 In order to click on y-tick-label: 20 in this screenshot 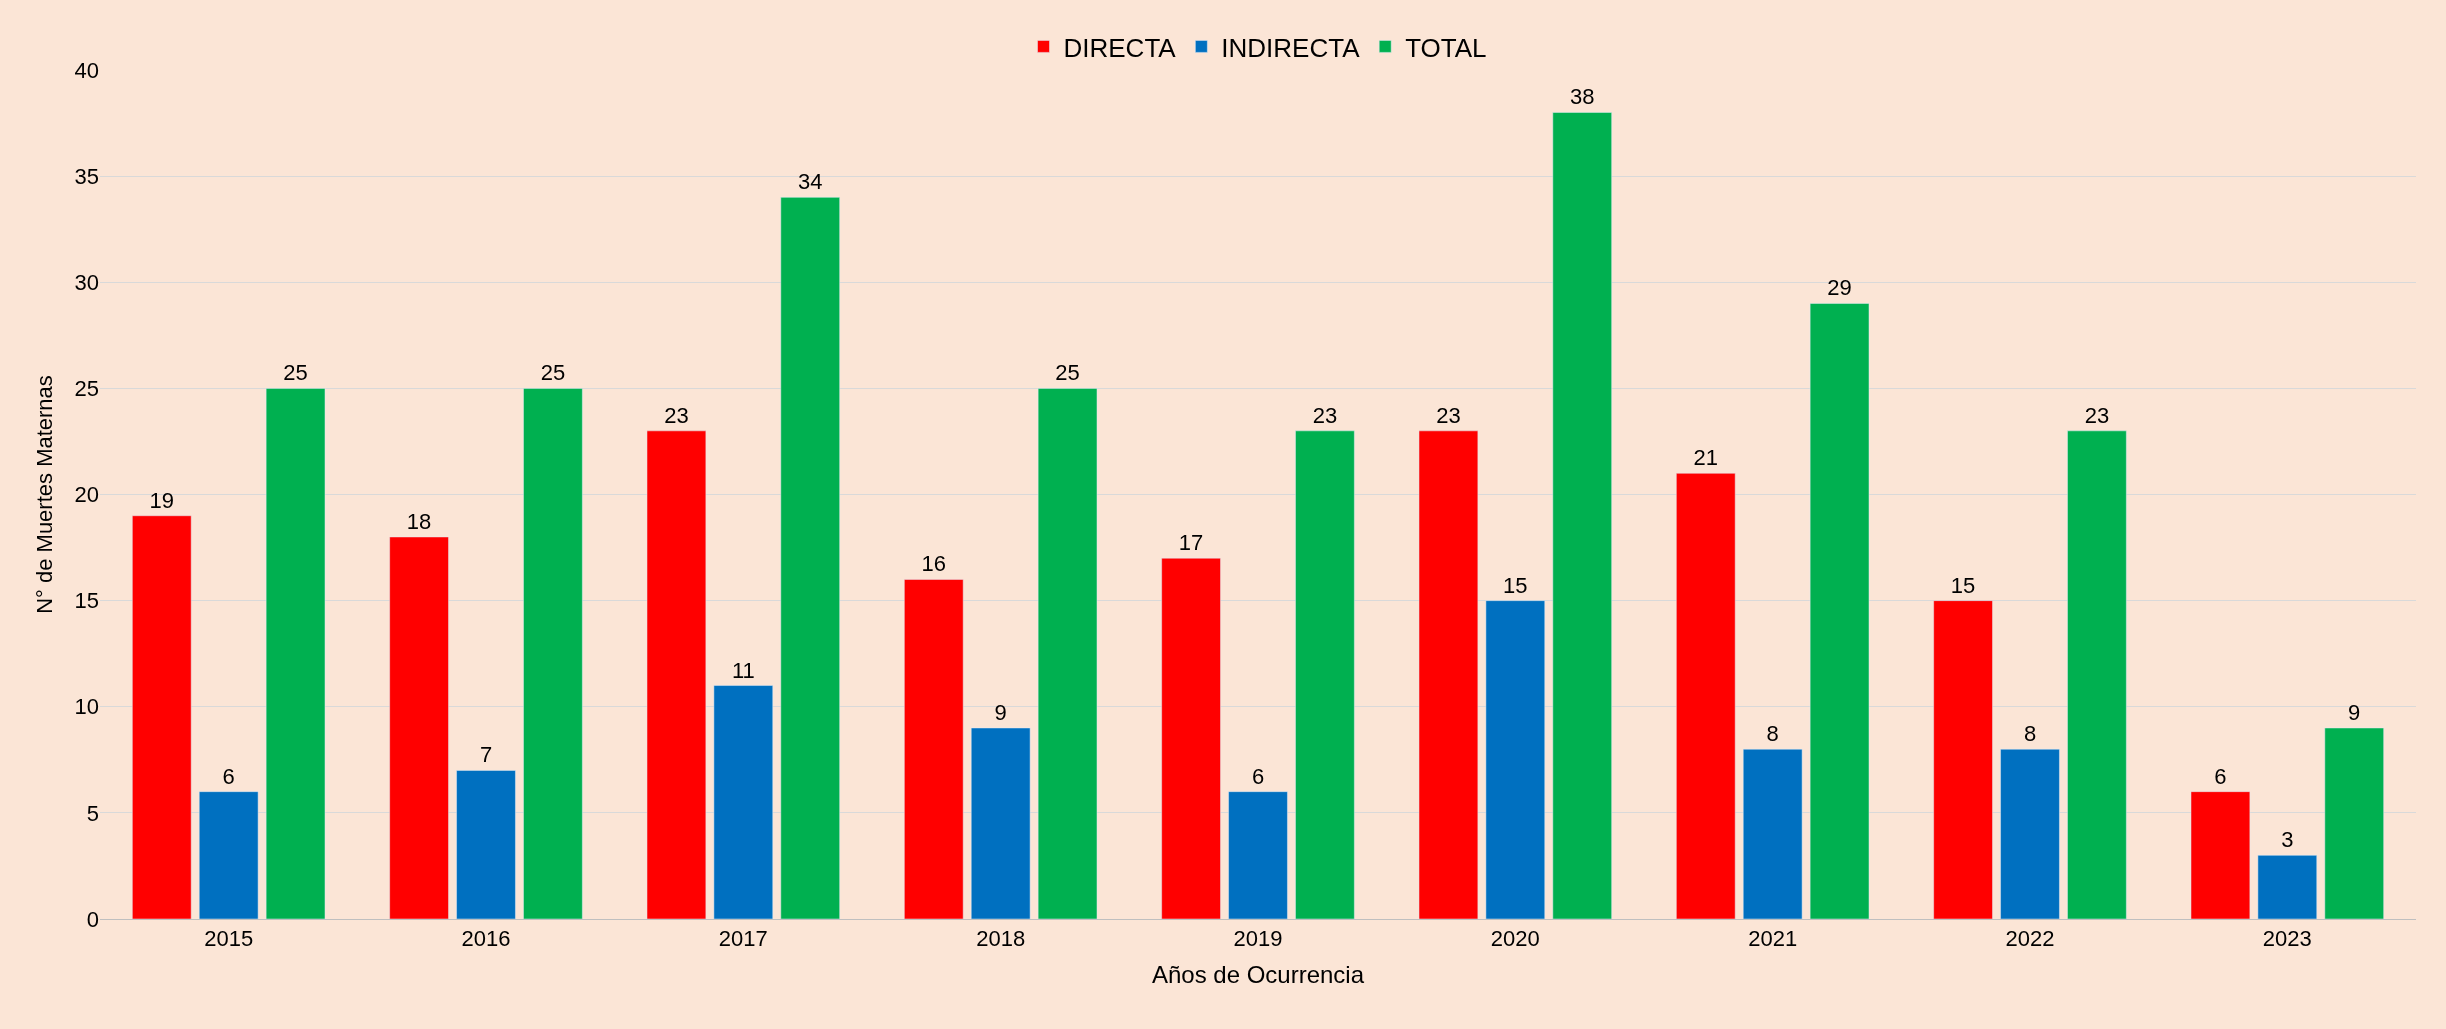, I will do `click(86, 495)`.